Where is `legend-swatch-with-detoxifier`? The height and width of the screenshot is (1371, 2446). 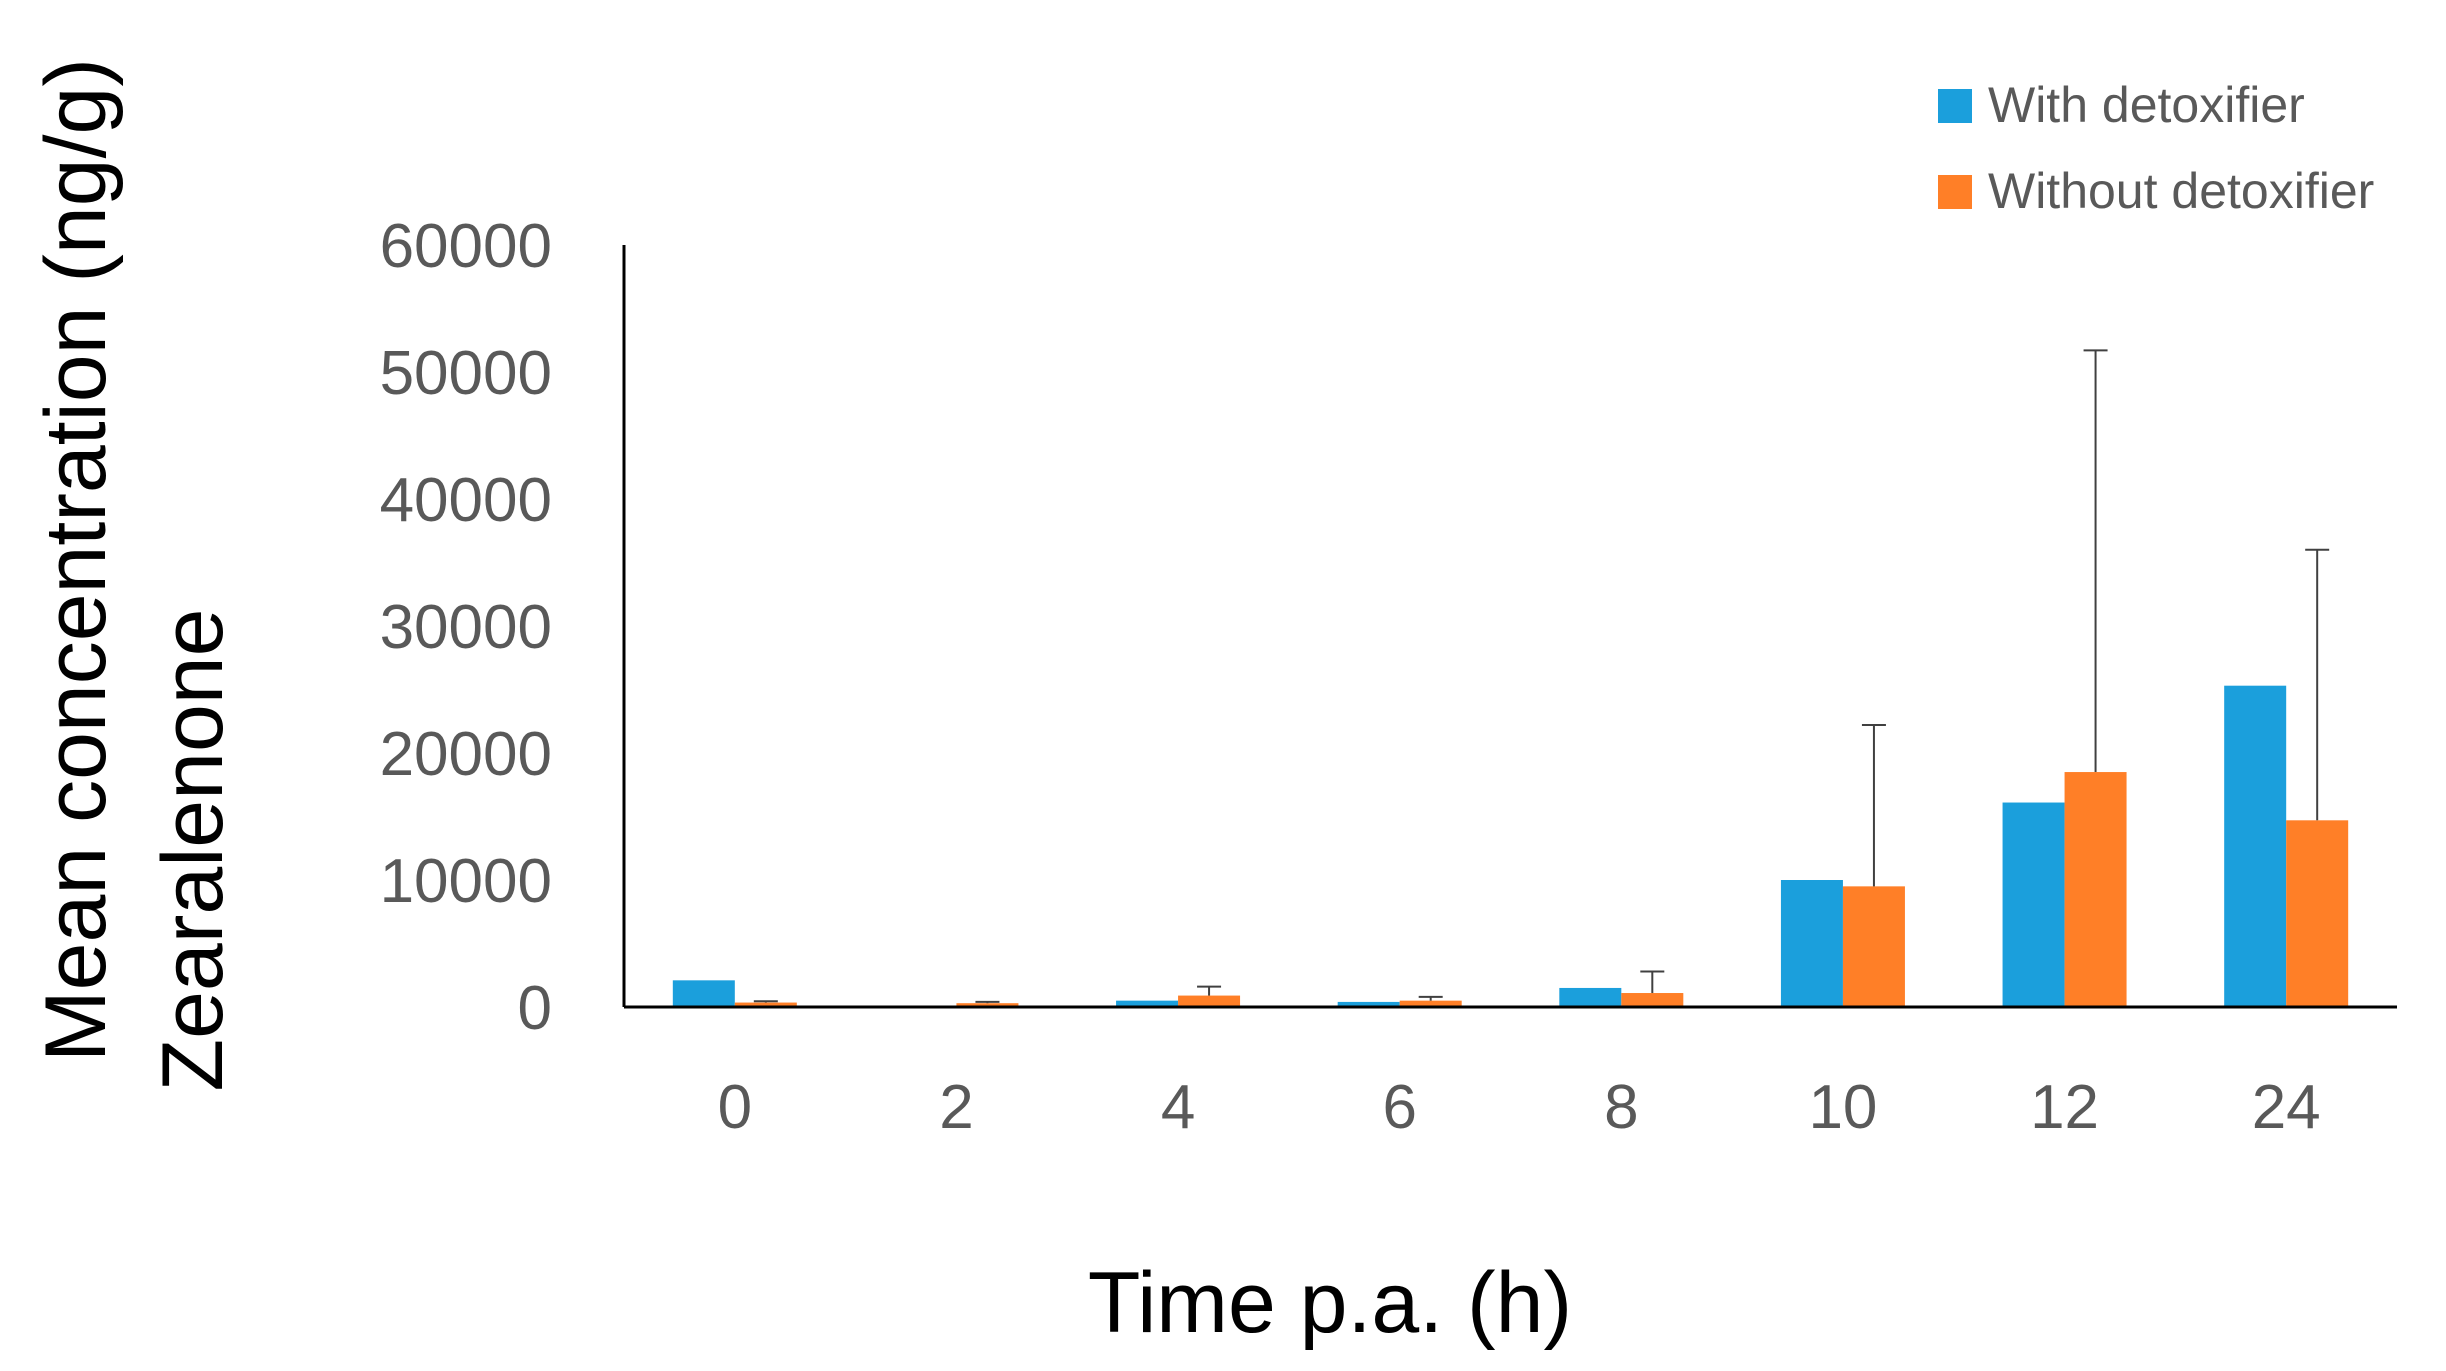
legend-swatch-with-detoxifier is located at coordinates (1955, 106).